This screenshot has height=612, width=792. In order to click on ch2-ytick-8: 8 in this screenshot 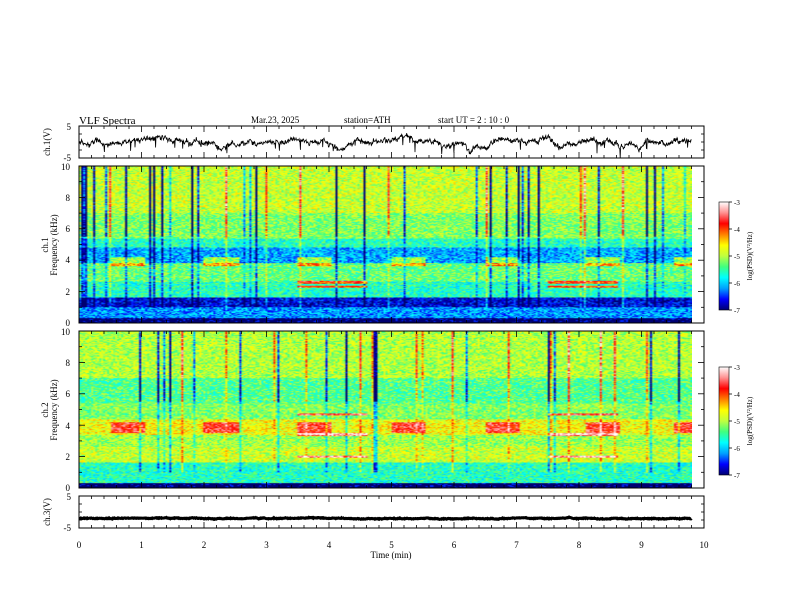, I will do `click(68, 363)`.